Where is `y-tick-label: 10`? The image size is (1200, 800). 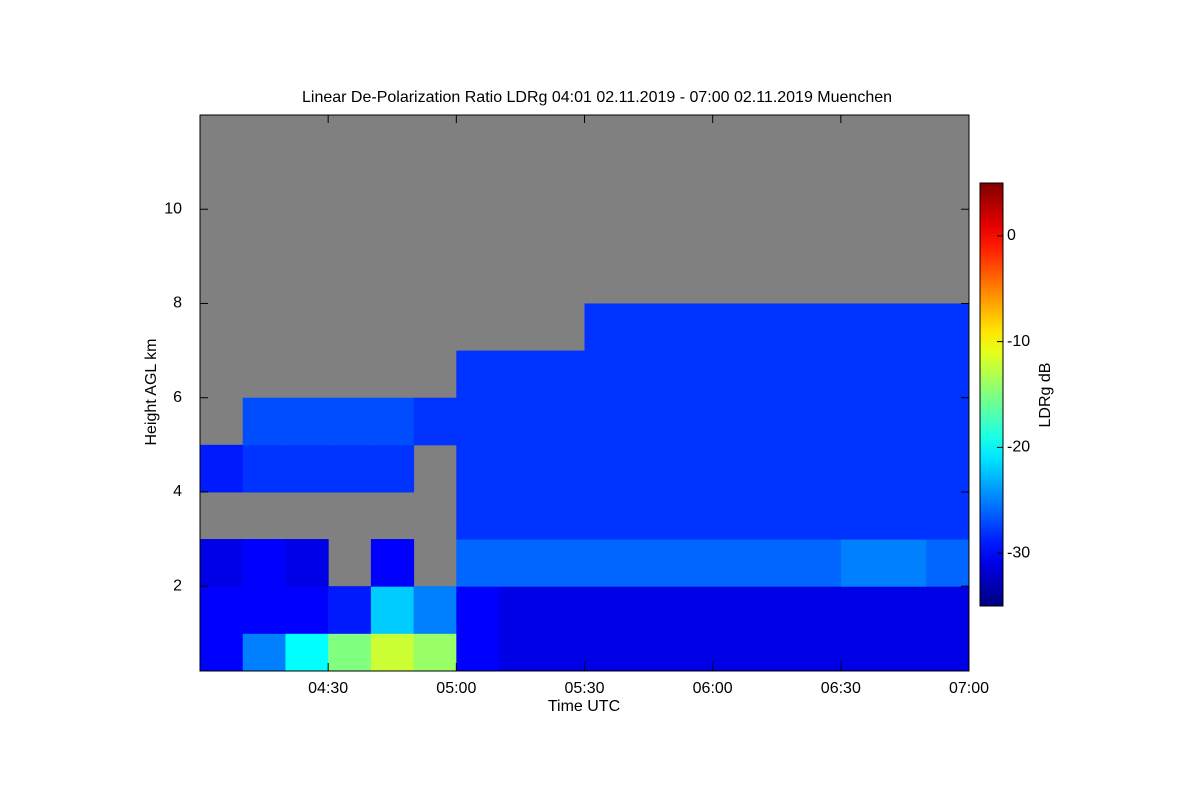 y-tick-label: 10 is located at coordinates (173, 208).